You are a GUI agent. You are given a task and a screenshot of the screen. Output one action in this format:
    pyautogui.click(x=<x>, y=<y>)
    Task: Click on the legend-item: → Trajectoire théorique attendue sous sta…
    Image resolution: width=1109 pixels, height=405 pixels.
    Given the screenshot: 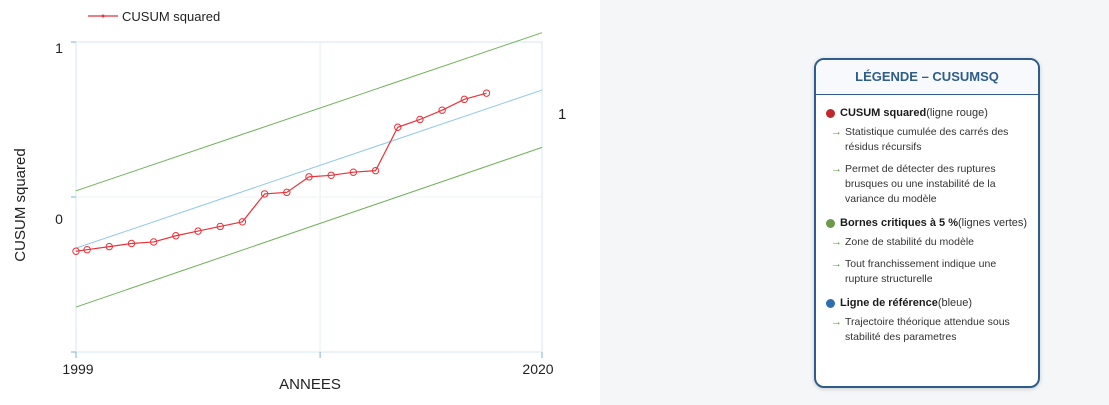 What is the action you would take?
    pyautogui.click(x=929, y=330)
    